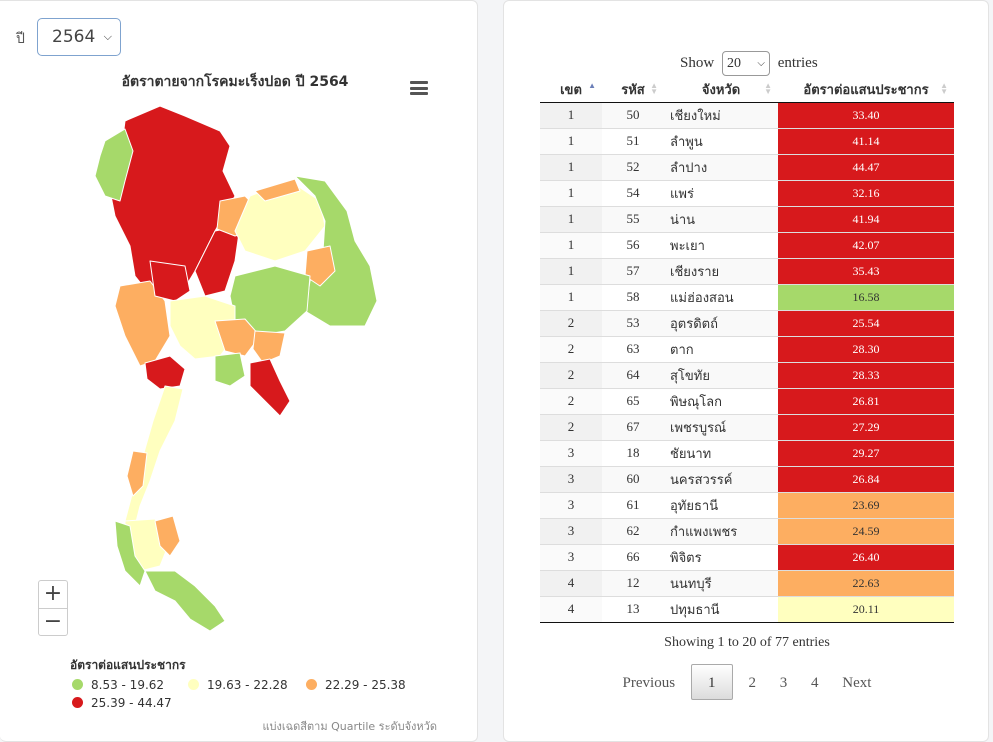 The height and width of the screenshot is (742, 993). Describe the element at coordinates (721, 140) in the screenshot. I see `cell-province: ลำพูน` at that location.